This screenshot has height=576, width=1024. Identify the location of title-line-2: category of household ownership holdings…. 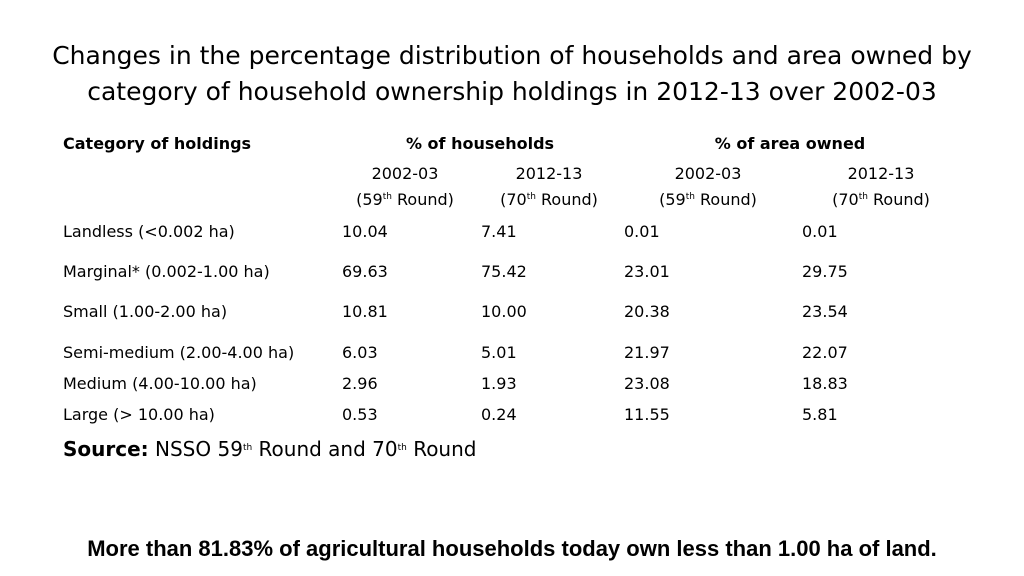
(512, 91).